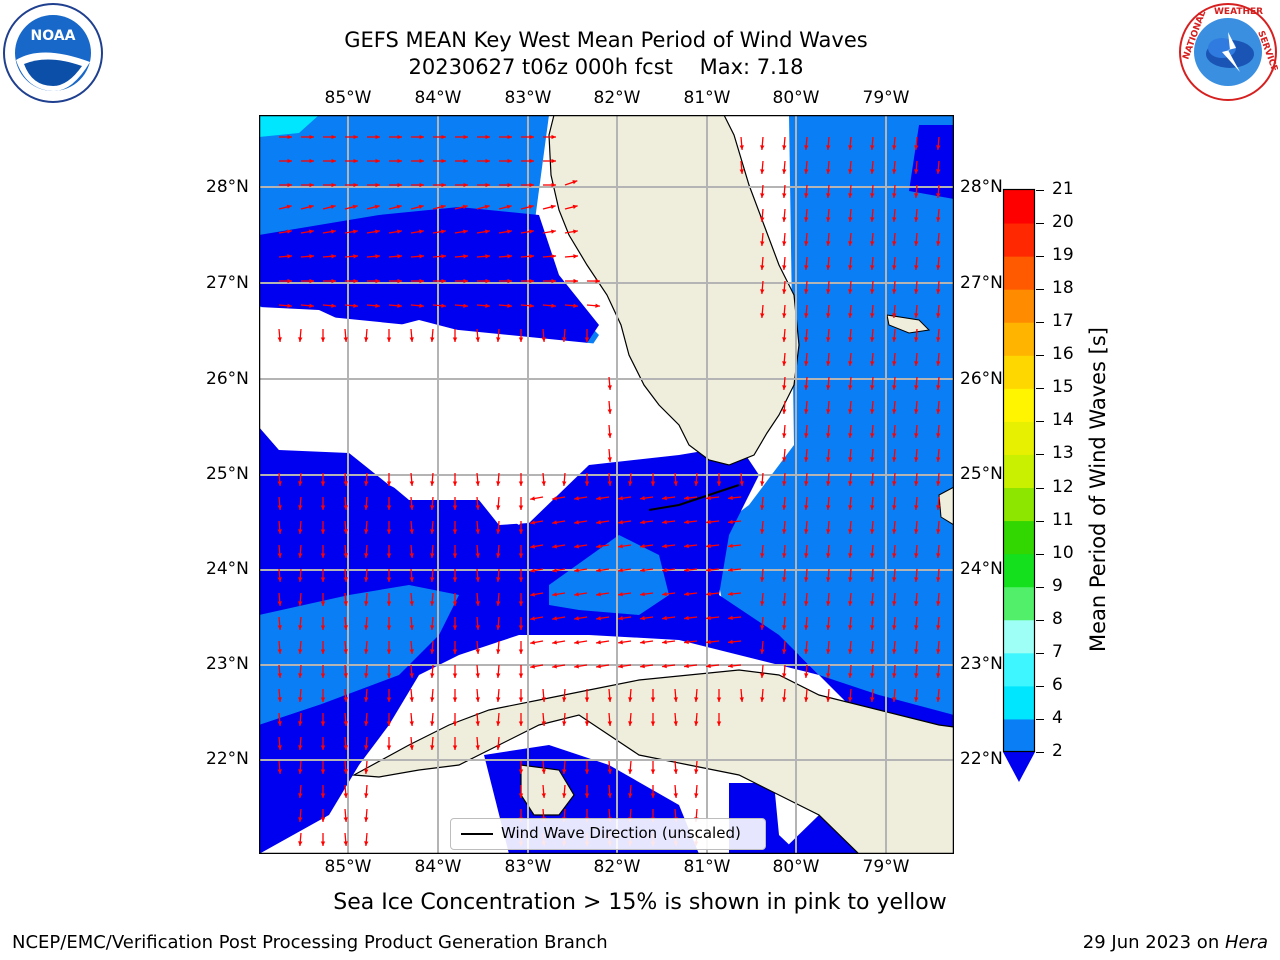 The height and width of the screenshot is (960, 1280). Describe the element at coordinates (528, 98) in the screenshot. I see `lon-label-top: 83°W` at that location.